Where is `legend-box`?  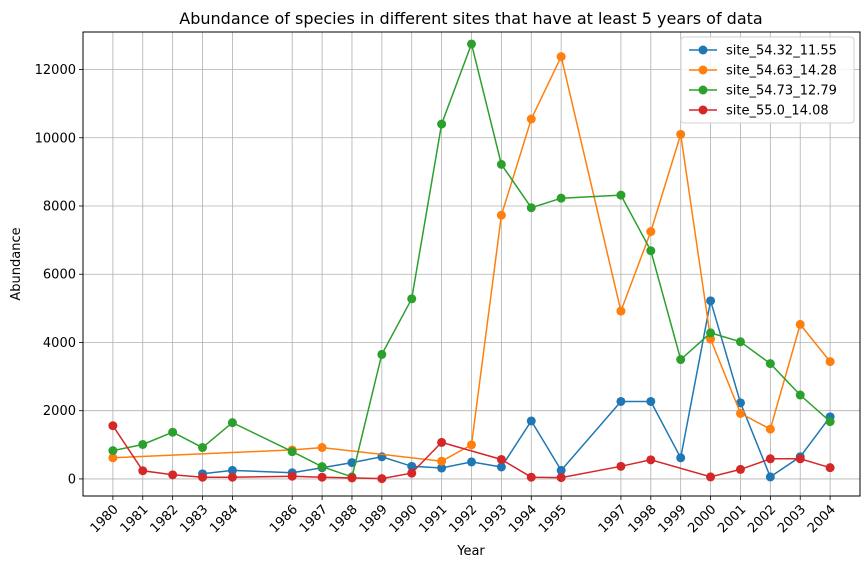
legend-box is located at coordinates (767, 80).